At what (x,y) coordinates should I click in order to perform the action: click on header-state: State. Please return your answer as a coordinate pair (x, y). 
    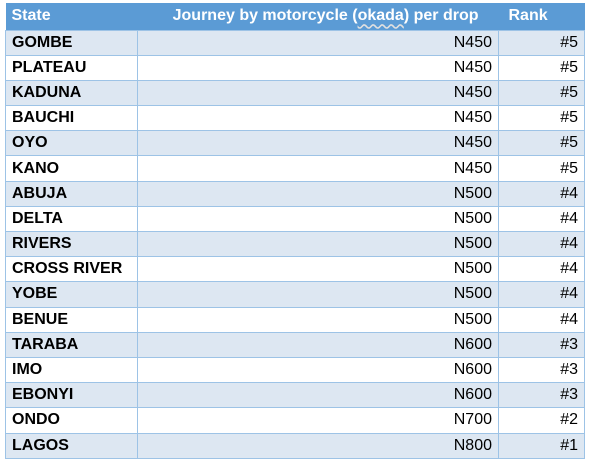
    Looking at the image, I should click on (71, 17).